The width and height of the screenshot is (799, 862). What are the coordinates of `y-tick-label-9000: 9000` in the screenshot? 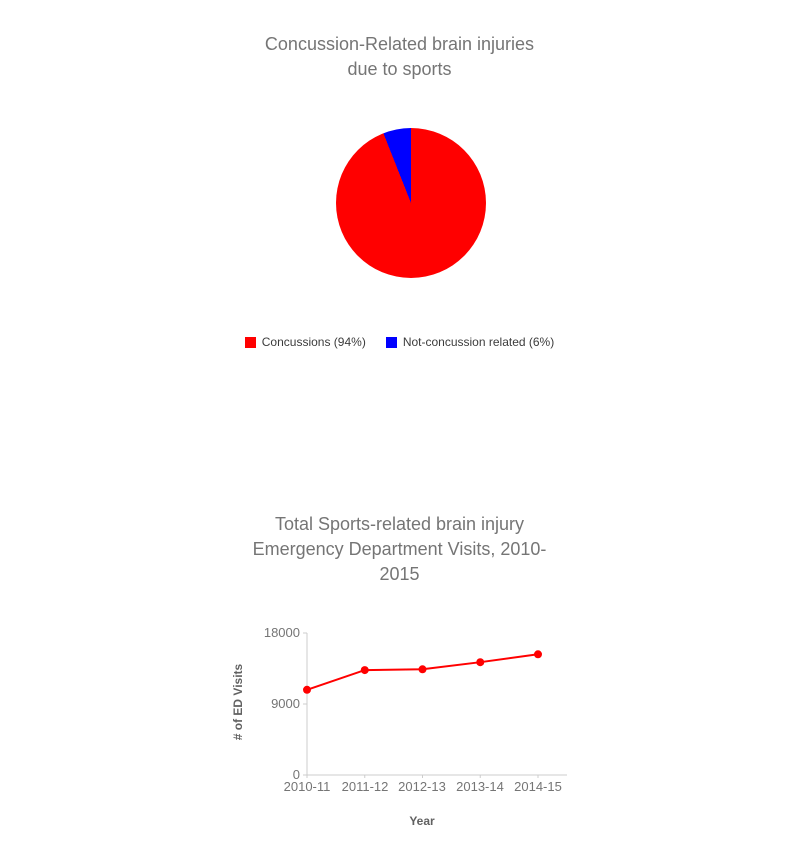 It's located at (285, 703).